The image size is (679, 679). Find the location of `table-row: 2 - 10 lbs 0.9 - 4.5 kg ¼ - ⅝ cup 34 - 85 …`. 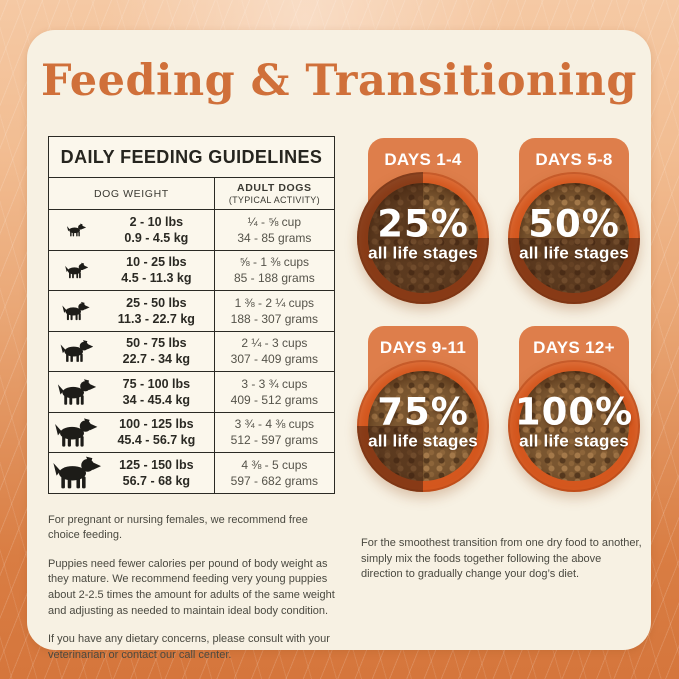

table-row: 2 - 10 lbs 0.9 - 4.5 kg ¼ - ⅝ cup 34 - 85 … is located at coordinates (191, 230).